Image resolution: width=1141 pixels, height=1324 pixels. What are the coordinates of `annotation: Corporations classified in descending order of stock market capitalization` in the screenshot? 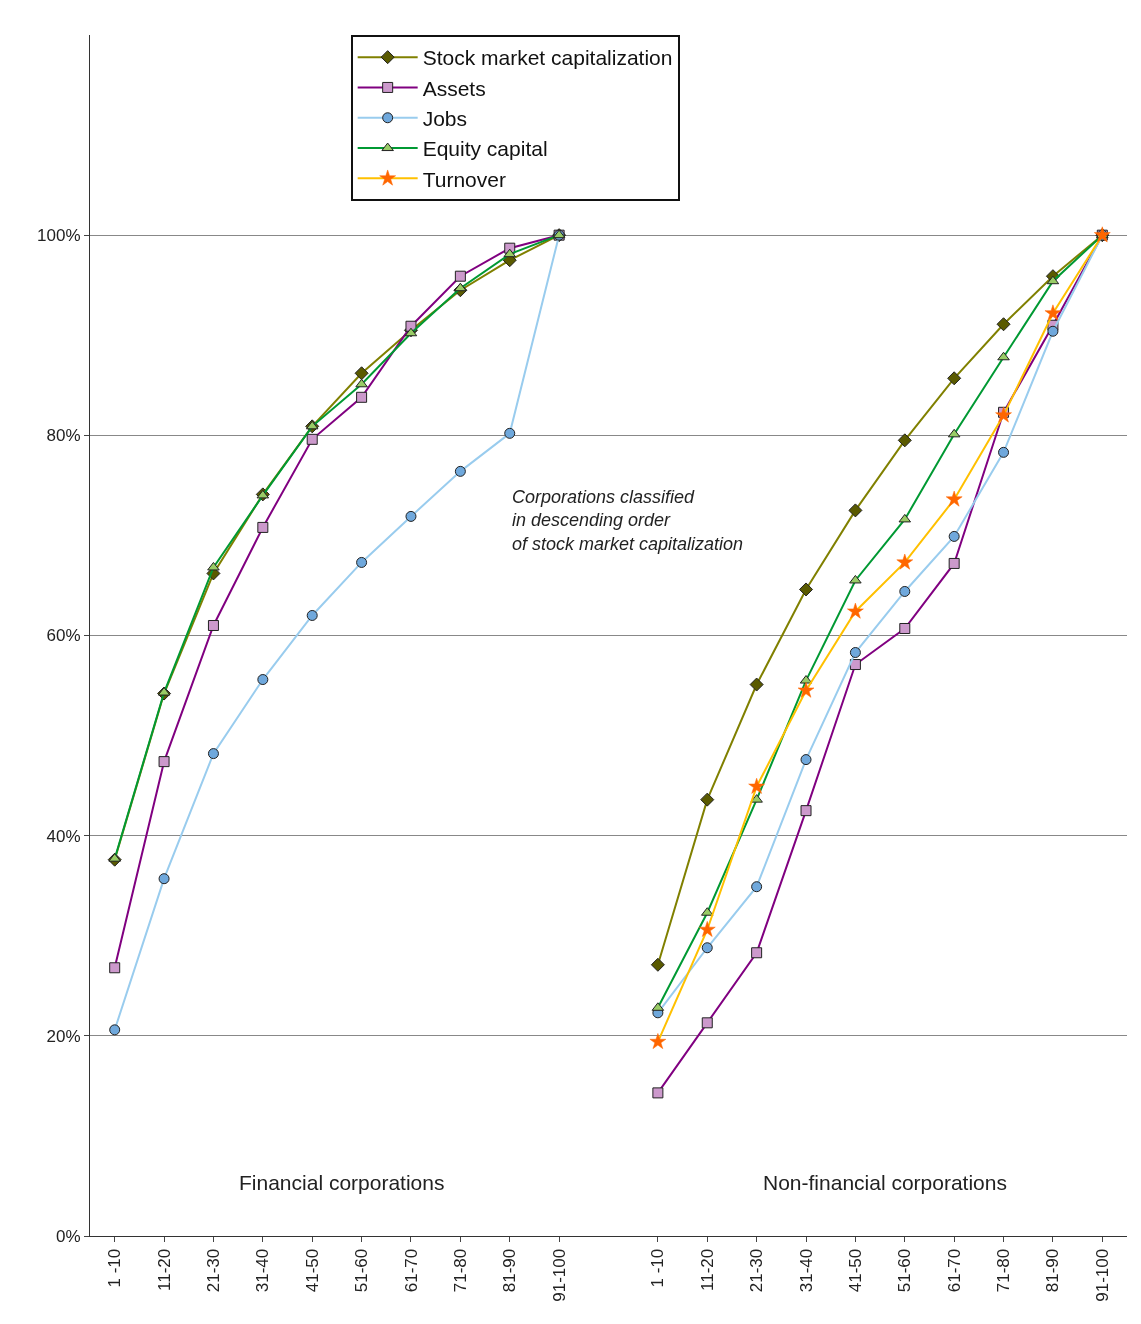 It's located at (628, 520).